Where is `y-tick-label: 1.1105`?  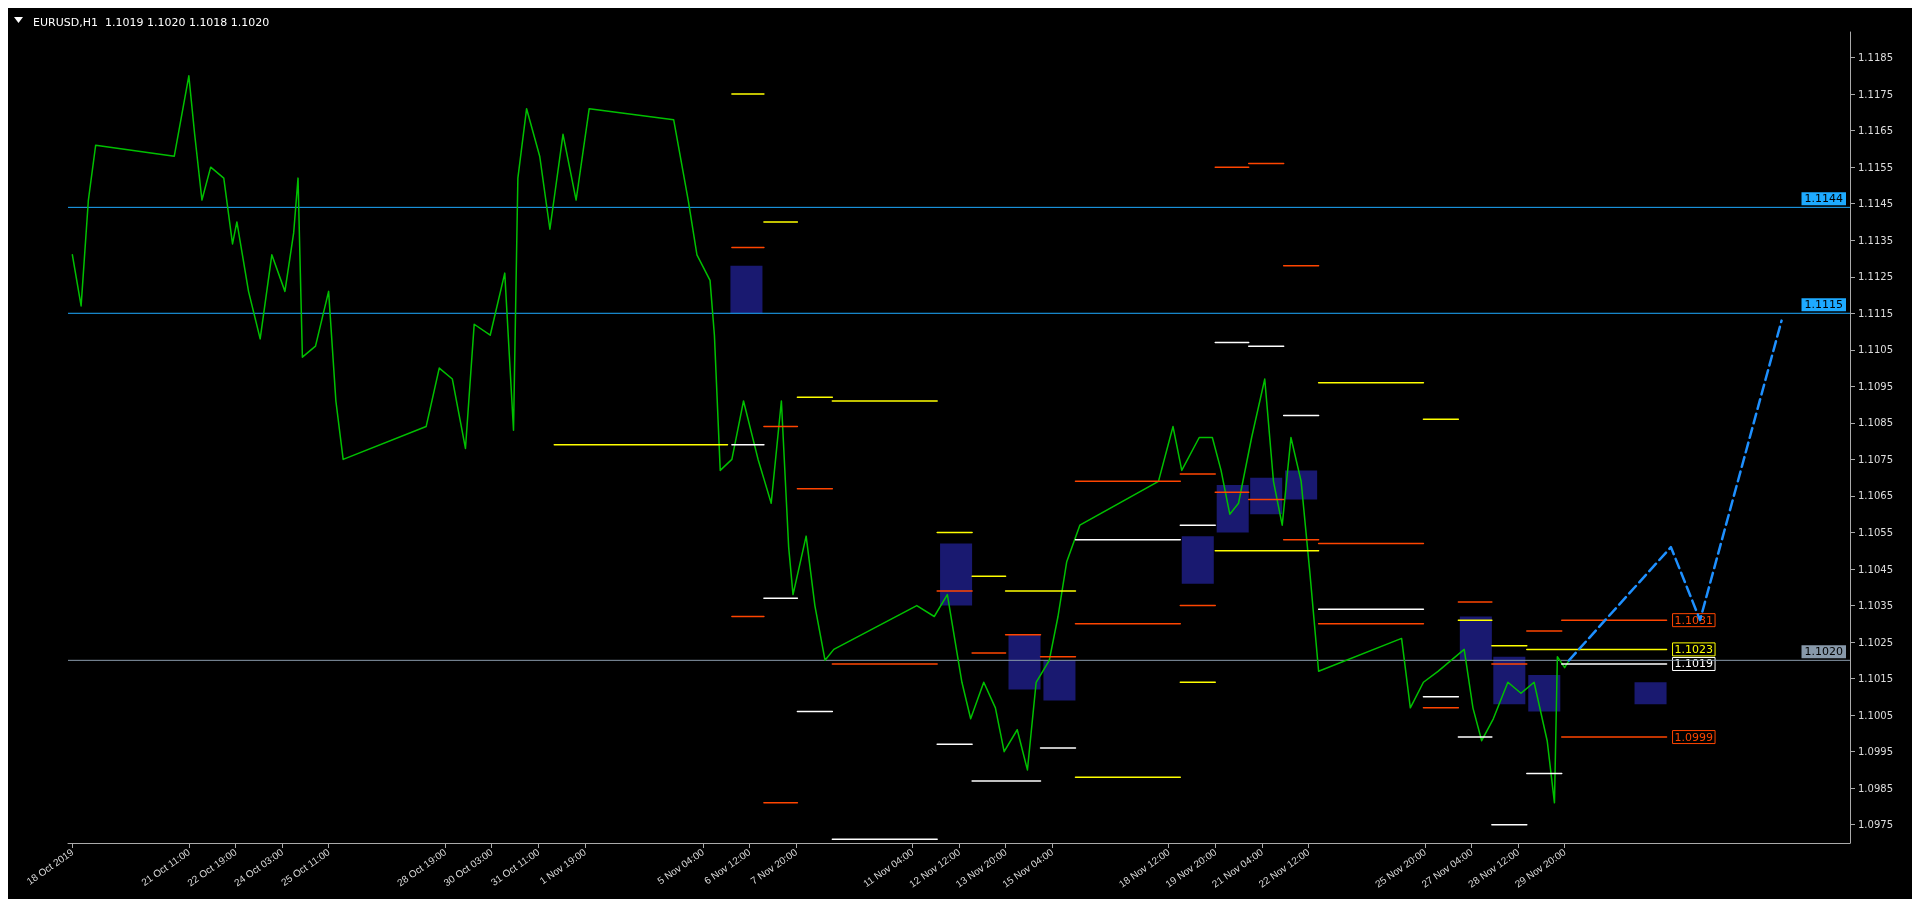
y-tick-label: 1.1105 is located at coordinates (1875, 350).